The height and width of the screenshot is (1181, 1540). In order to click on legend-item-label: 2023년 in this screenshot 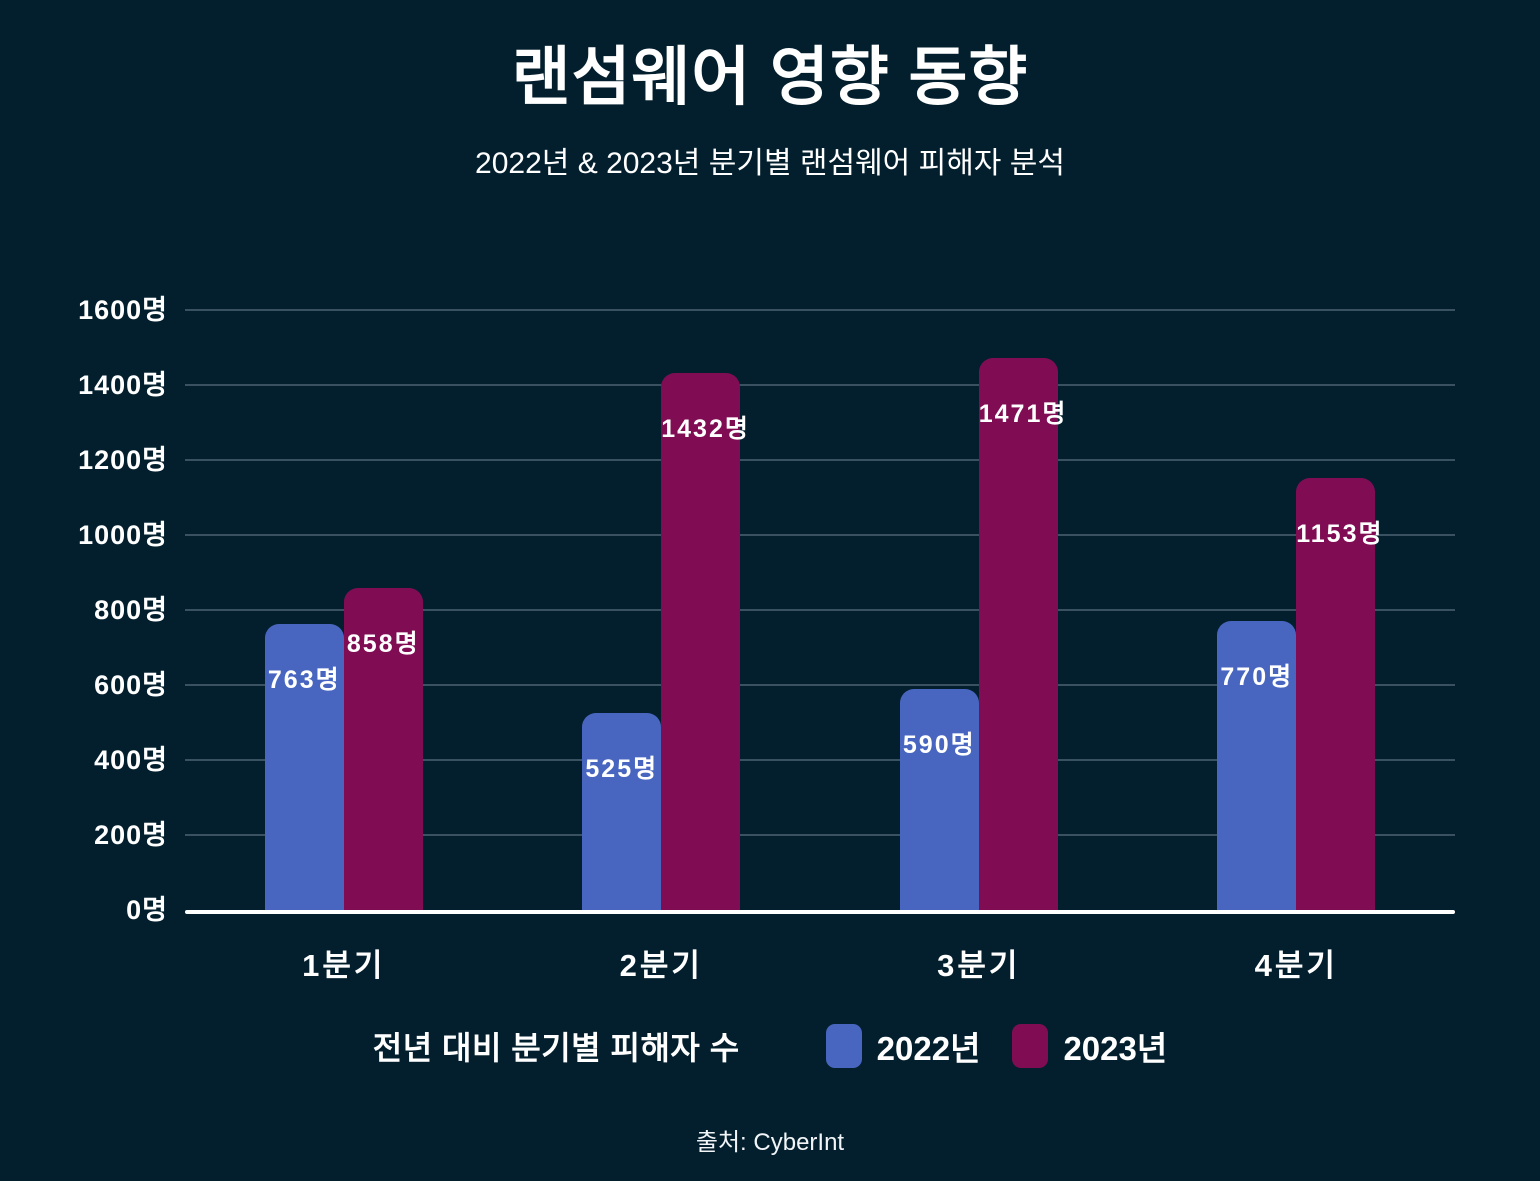, I will do `click(1115, 1048)`.